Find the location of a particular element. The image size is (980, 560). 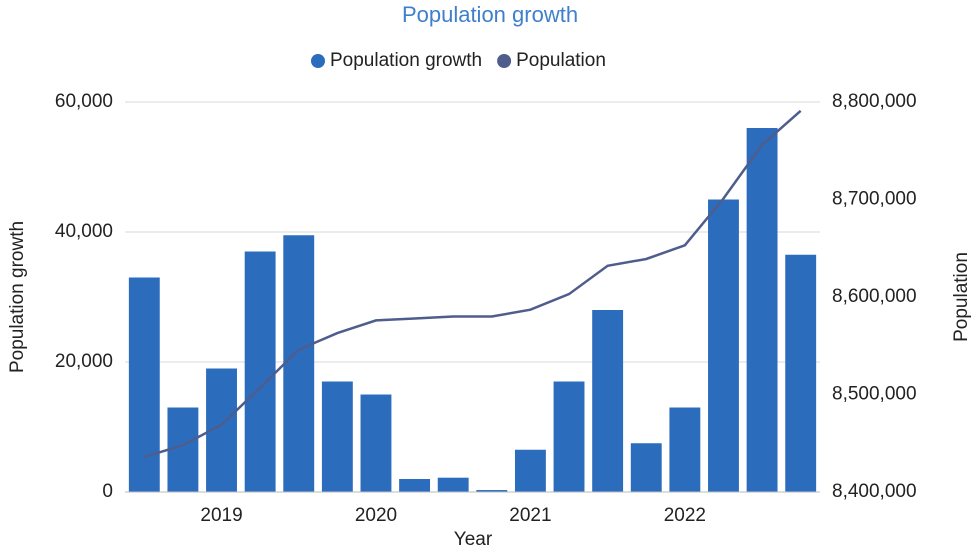

x-tick-label: 2021 is located at coordinates (530, 515).